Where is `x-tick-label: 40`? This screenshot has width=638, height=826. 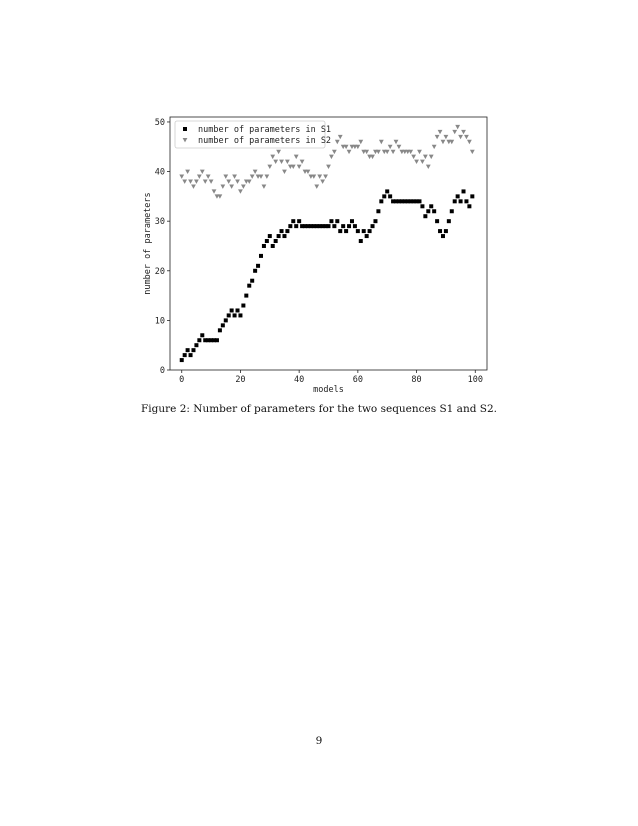 x-tick-label: 40 is located at coordinates (299, 380).